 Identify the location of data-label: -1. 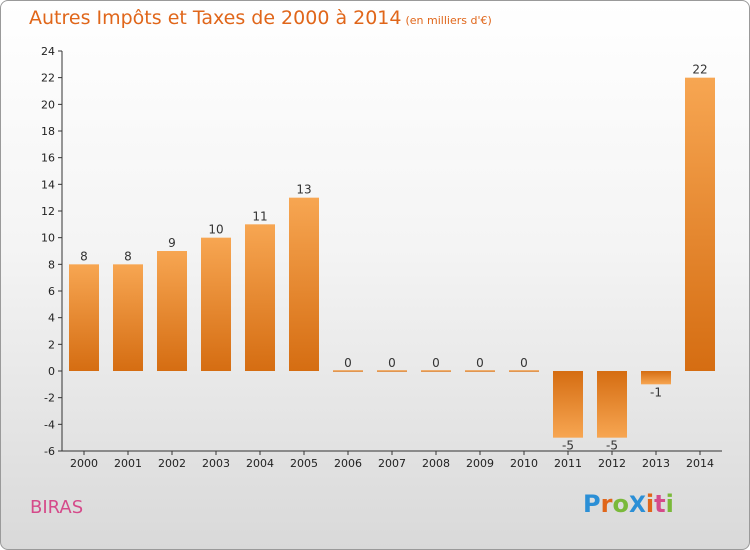
(656, 392).